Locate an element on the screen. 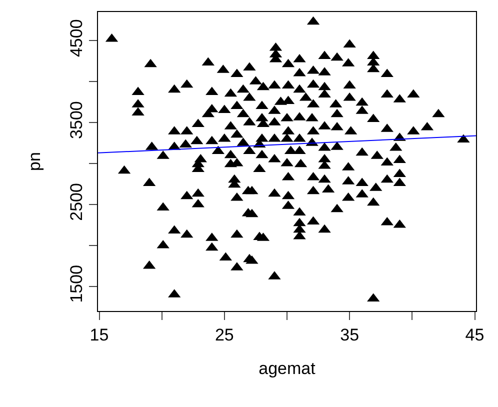 This screenshot has width=498, height=407. x-tick-label: 45 is located at coordinates (474, 334).